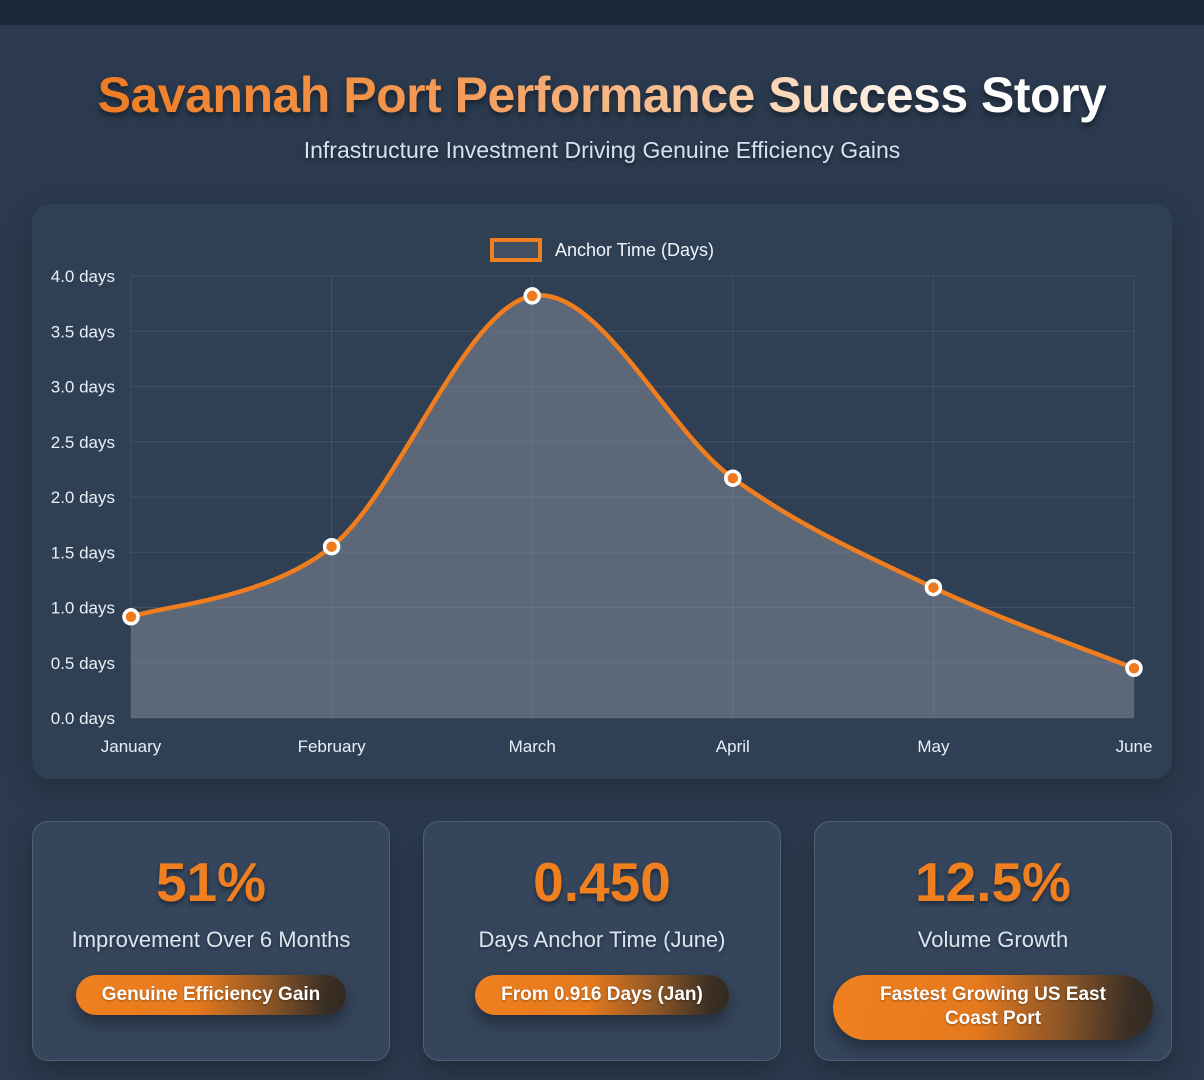  I want to click on chart-legend: Anchor Time (Days), so click(602, 250).